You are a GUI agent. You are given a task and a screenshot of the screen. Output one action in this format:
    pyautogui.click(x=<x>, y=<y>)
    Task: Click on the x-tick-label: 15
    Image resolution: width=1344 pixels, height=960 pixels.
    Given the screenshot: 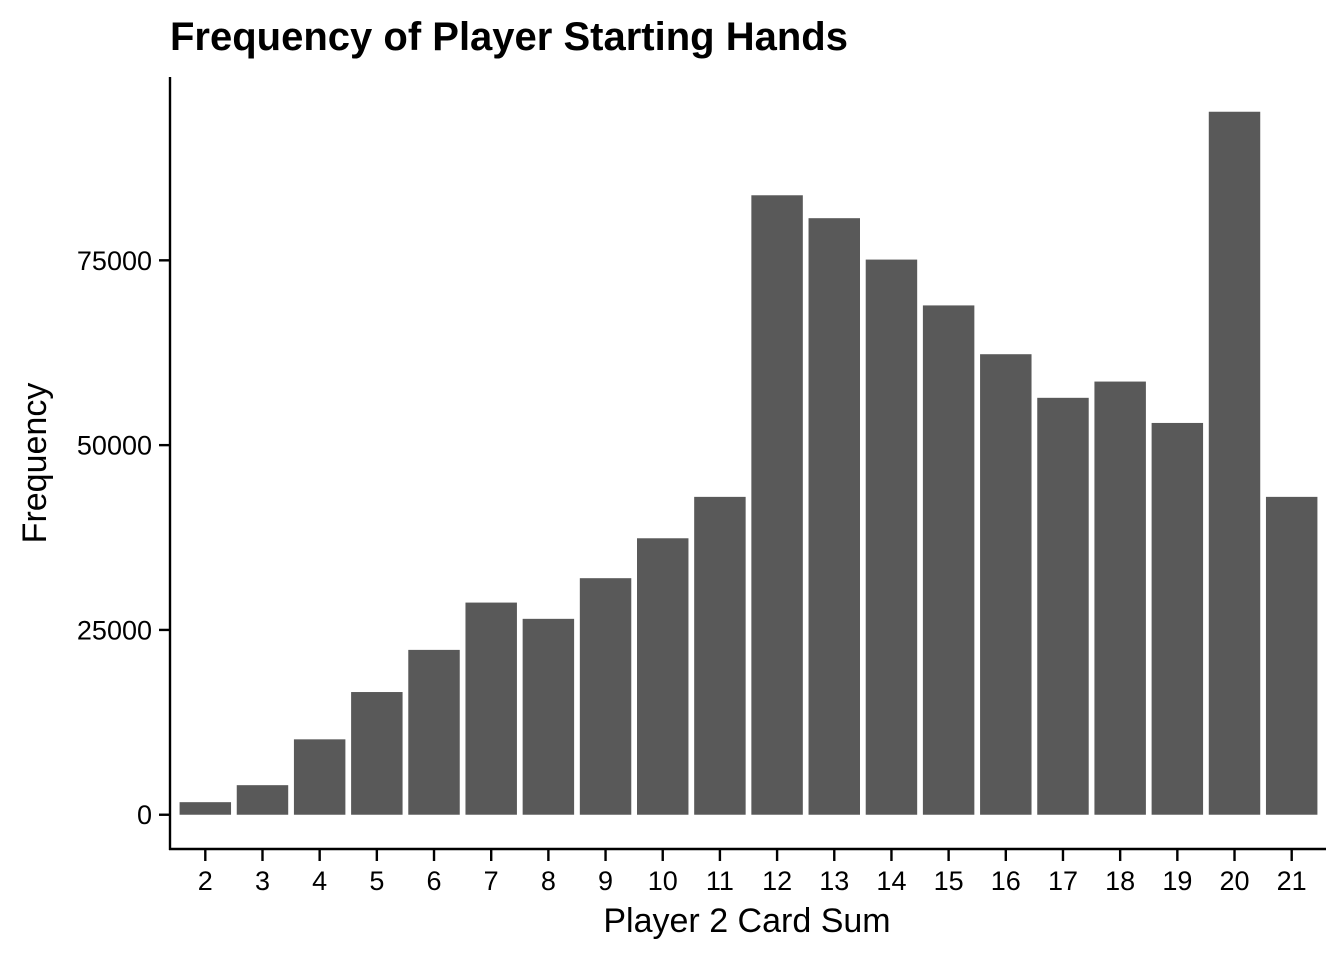 What is the action you would take?
    pyautogui.click(x=949, y=881)
    